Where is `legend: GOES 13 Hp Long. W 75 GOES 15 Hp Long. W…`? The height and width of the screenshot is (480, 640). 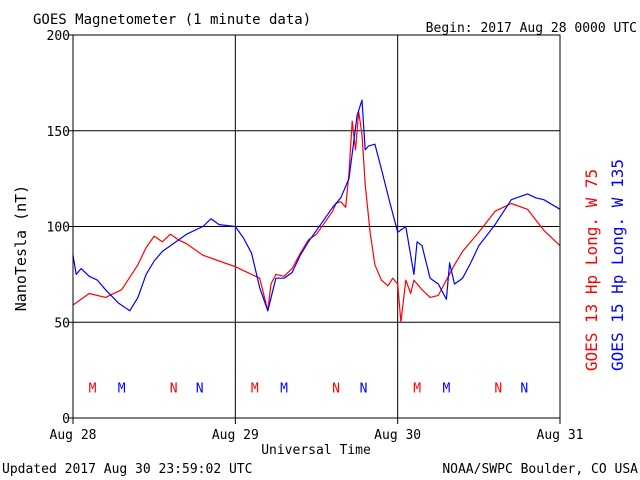
legend: GOES 13 Hp Long. W 75 GOES 15 Hp Long. W… is located at coordinates (604, 265).